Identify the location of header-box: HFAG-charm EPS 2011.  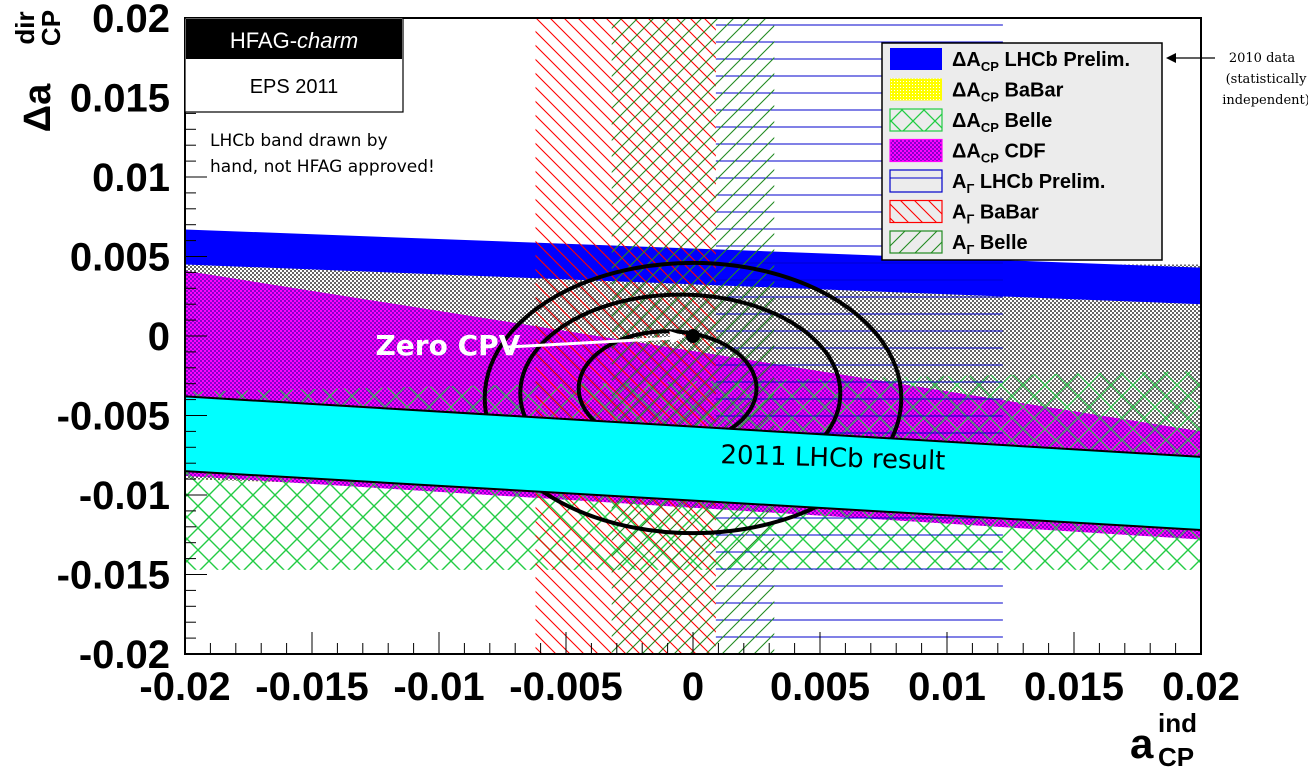
(294, 65).